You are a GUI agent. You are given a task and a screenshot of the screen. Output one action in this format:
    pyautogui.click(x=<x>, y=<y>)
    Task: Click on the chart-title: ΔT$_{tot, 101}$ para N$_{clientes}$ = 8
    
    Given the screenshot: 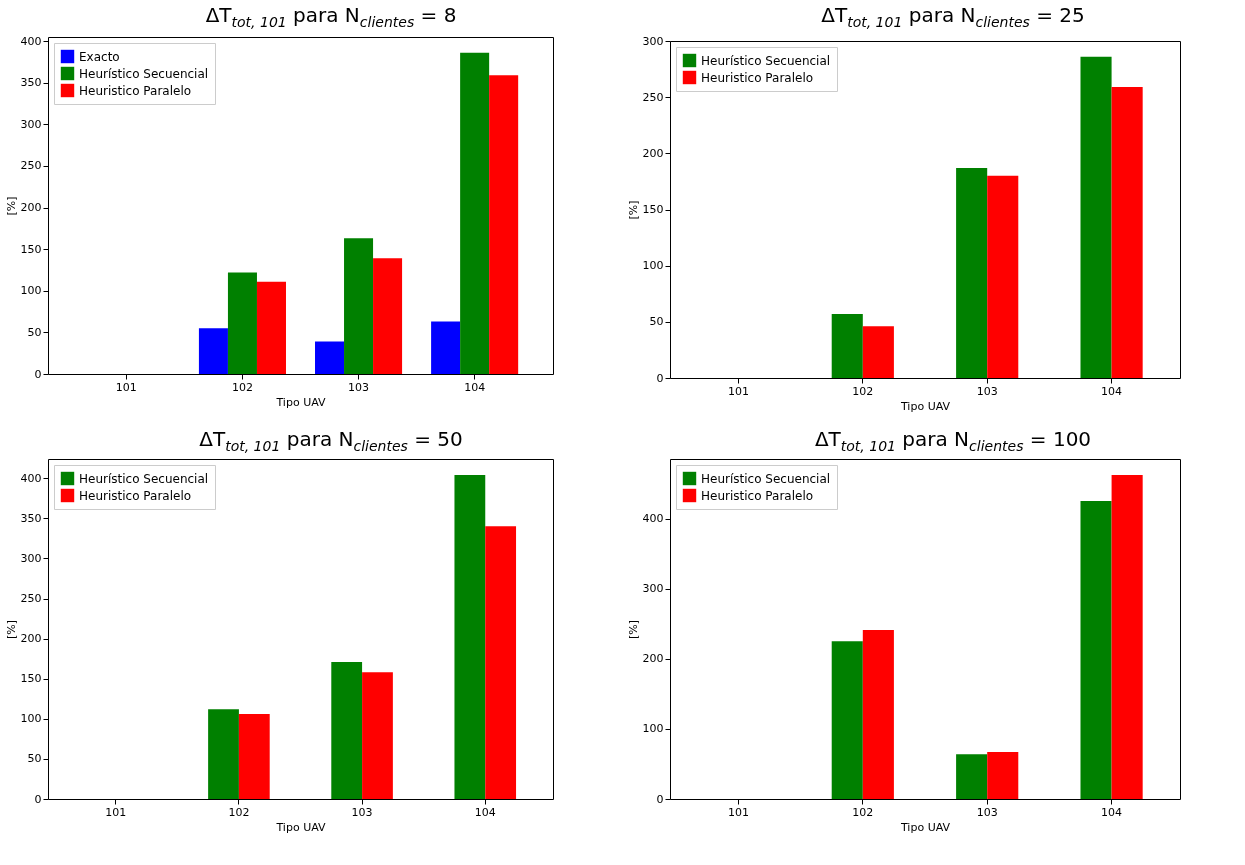 What is the action you would take?
    pyautogui.click(x=331, y=16)
    